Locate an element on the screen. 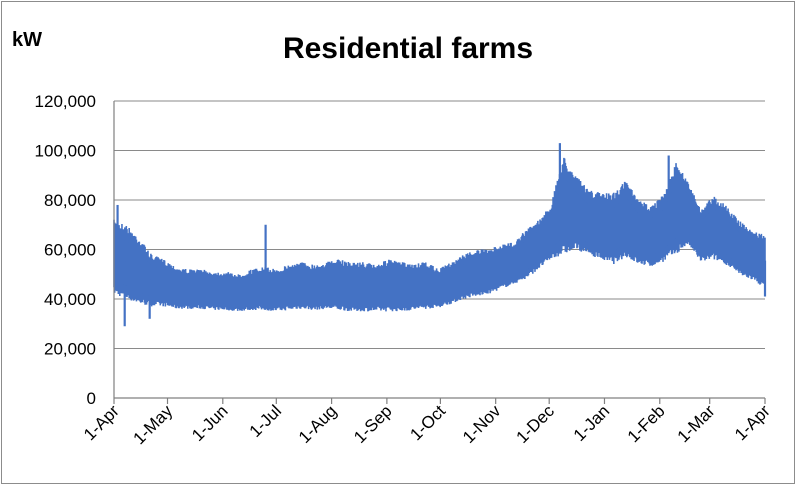  x-tick-label: 1-Jun is located at coordinates (210, 423).